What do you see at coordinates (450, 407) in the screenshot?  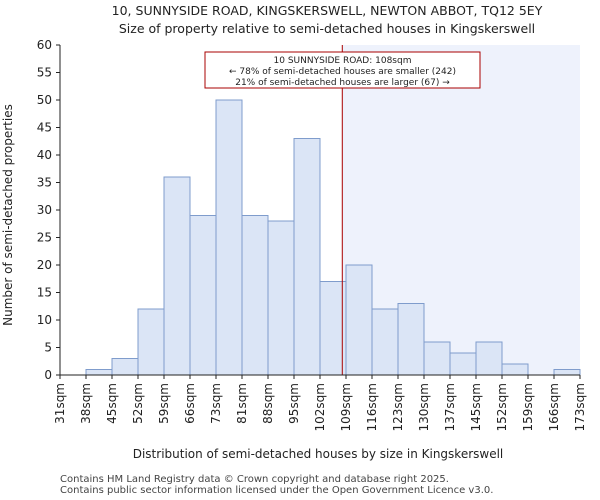 I see `x-tick-label: 137sqm` at bounding box center [450, 407].